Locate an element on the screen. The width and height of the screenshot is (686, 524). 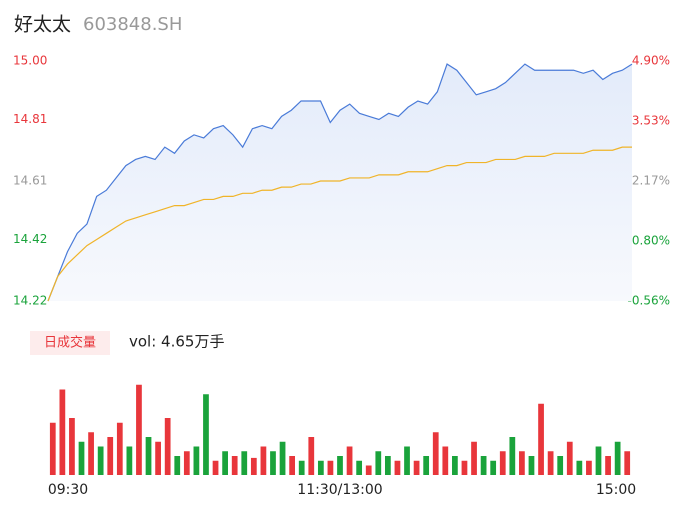
y-tick-label: 15.00 is located at coordinates (30, 61).